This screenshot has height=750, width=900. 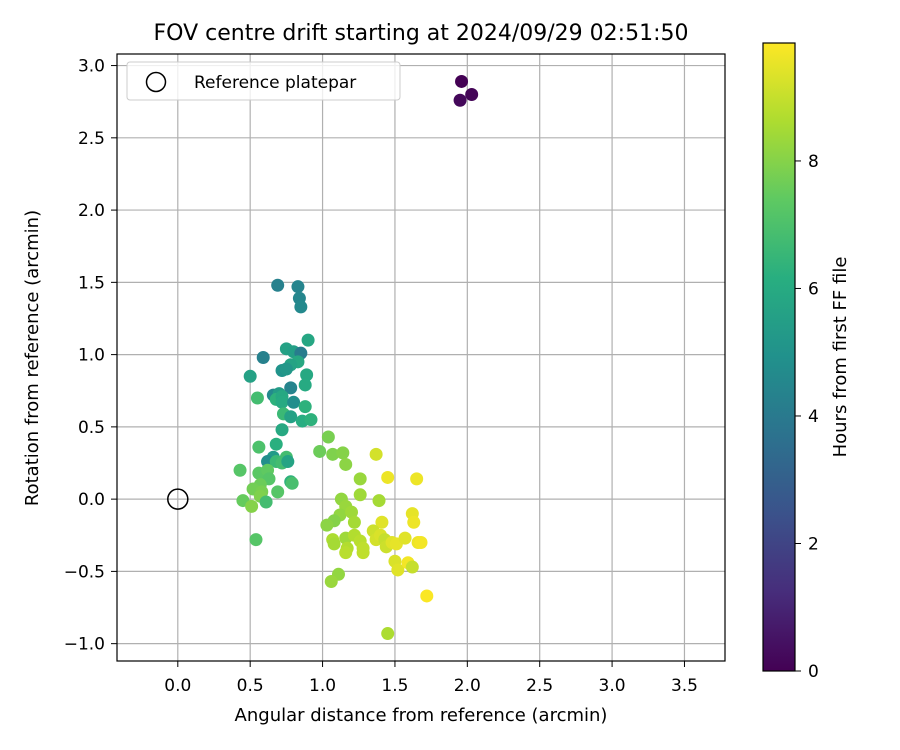 What do you see at coordinates (813, 544) in the screenshot?
I see `colorbar-tick-label: 2` at bounding box center [813, 544].